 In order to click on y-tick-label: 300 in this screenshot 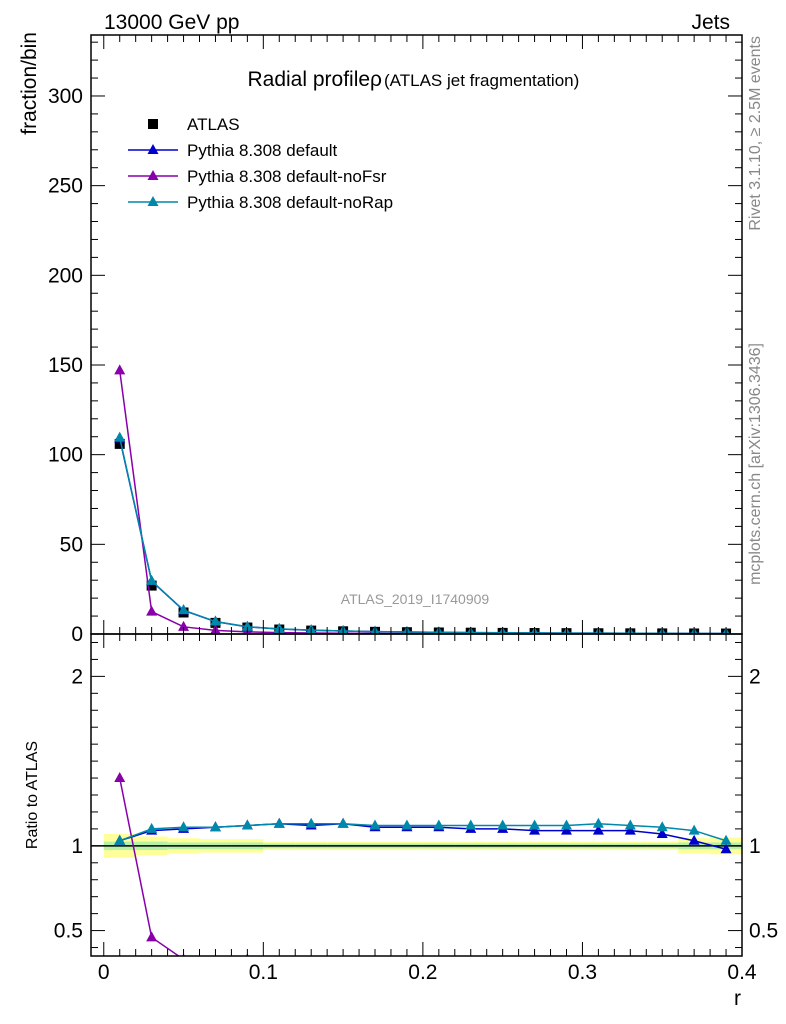, I will do `click(65, 96)`.